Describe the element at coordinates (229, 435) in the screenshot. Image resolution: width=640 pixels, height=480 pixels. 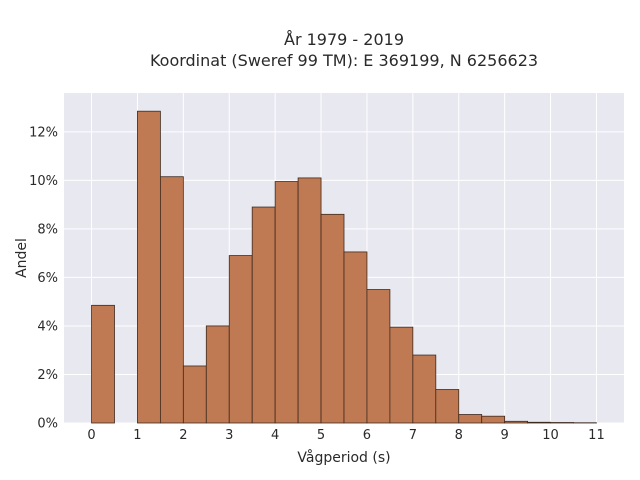
I see `x-tick-label: 3` at that location.